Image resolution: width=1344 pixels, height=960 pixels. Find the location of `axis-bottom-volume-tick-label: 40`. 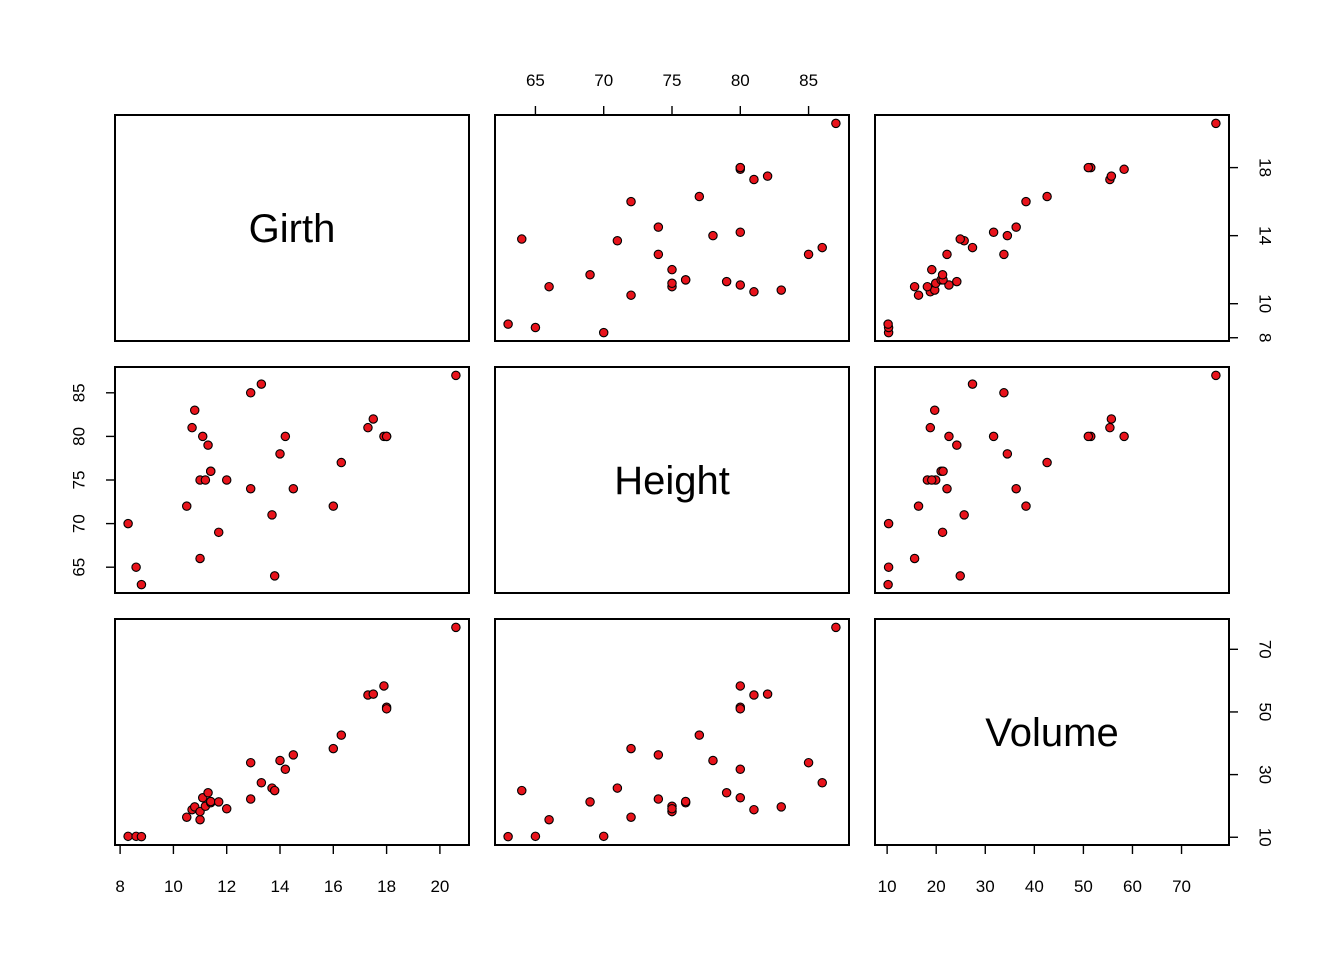

axis-bottom-volume-tick-label: 40 is located at coordinates (1034, 886).